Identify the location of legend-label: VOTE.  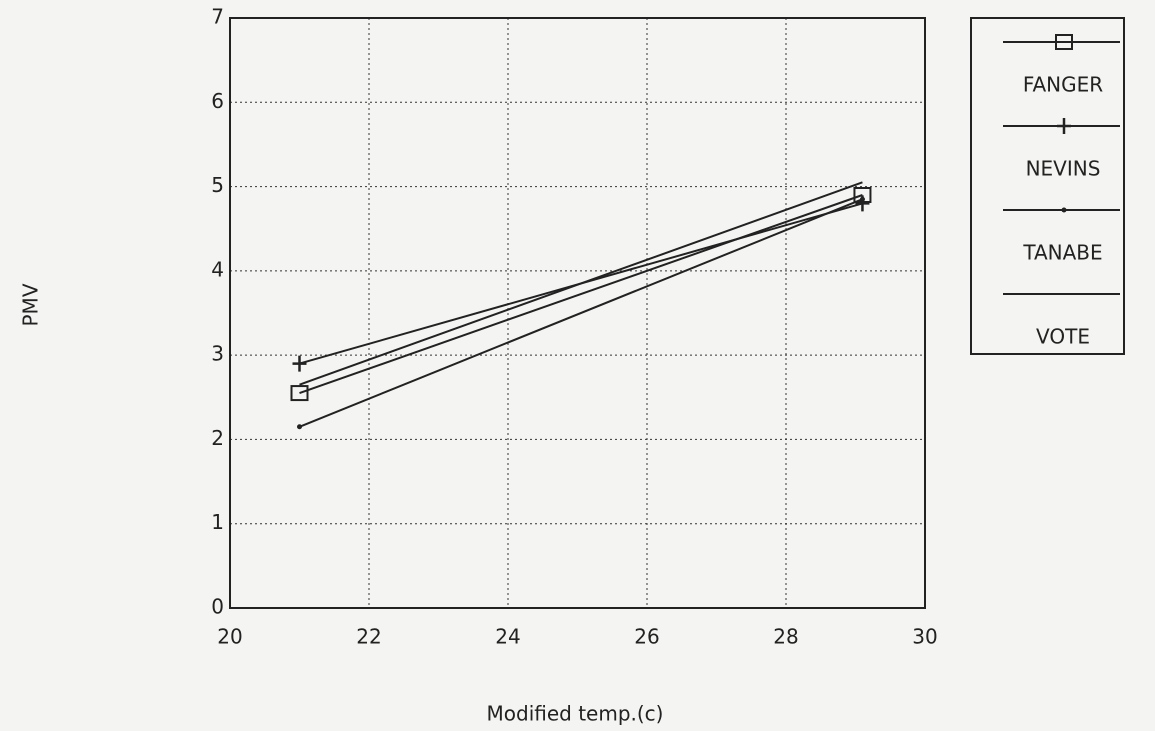
(1063, 337).